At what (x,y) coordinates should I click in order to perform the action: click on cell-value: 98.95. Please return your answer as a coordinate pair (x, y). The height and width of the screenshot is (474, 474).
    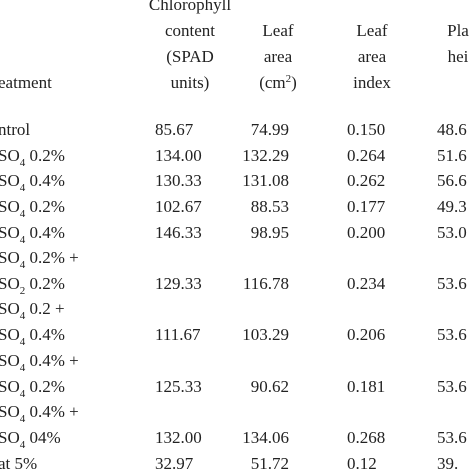
    Looking at the image, I should click on (270, 232).